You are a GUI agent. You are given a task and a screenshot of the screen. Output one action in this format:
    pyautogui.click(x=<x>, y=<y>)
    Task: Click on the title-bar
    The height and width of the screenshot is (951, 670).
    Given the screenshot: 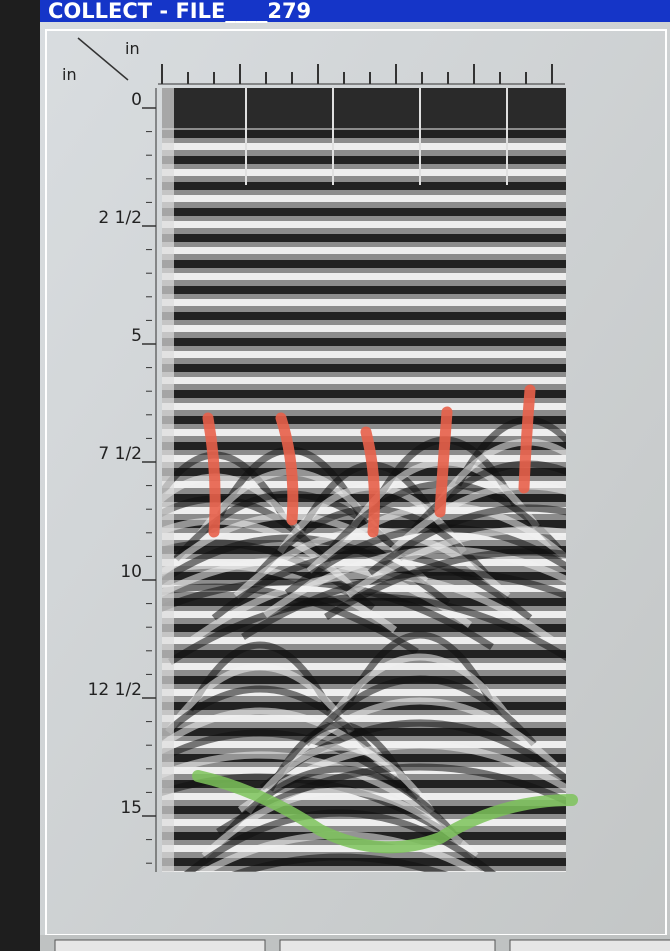 What is the action you would take?
    pyautogui.click(x=355, y=11)
    